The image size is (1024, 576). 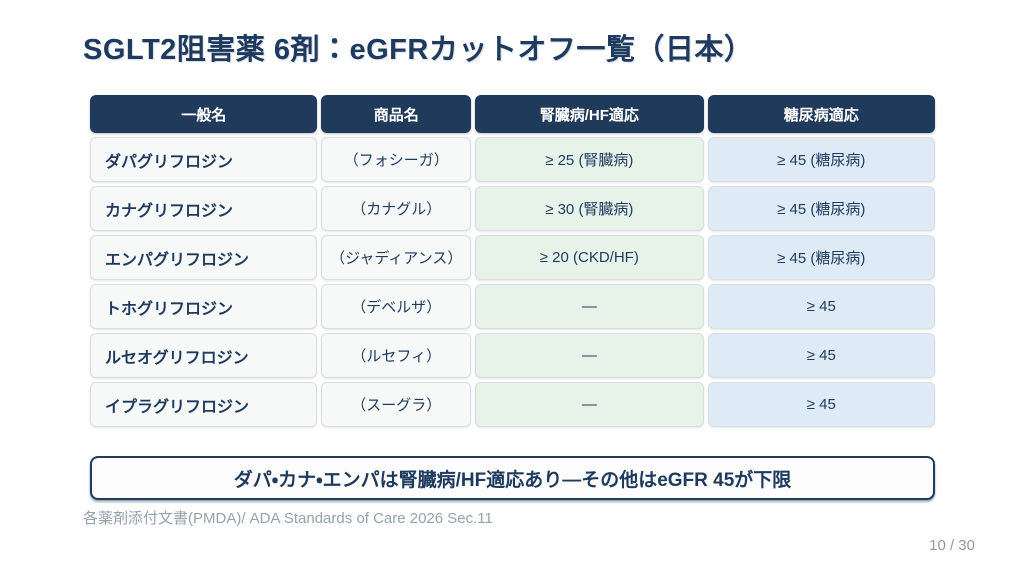 I want to click on key-message-callout: ダパ・カナ・エンパは腎臓病/HF適応あり—その他はeGFR 45が下限, so click(x=512, y=478).